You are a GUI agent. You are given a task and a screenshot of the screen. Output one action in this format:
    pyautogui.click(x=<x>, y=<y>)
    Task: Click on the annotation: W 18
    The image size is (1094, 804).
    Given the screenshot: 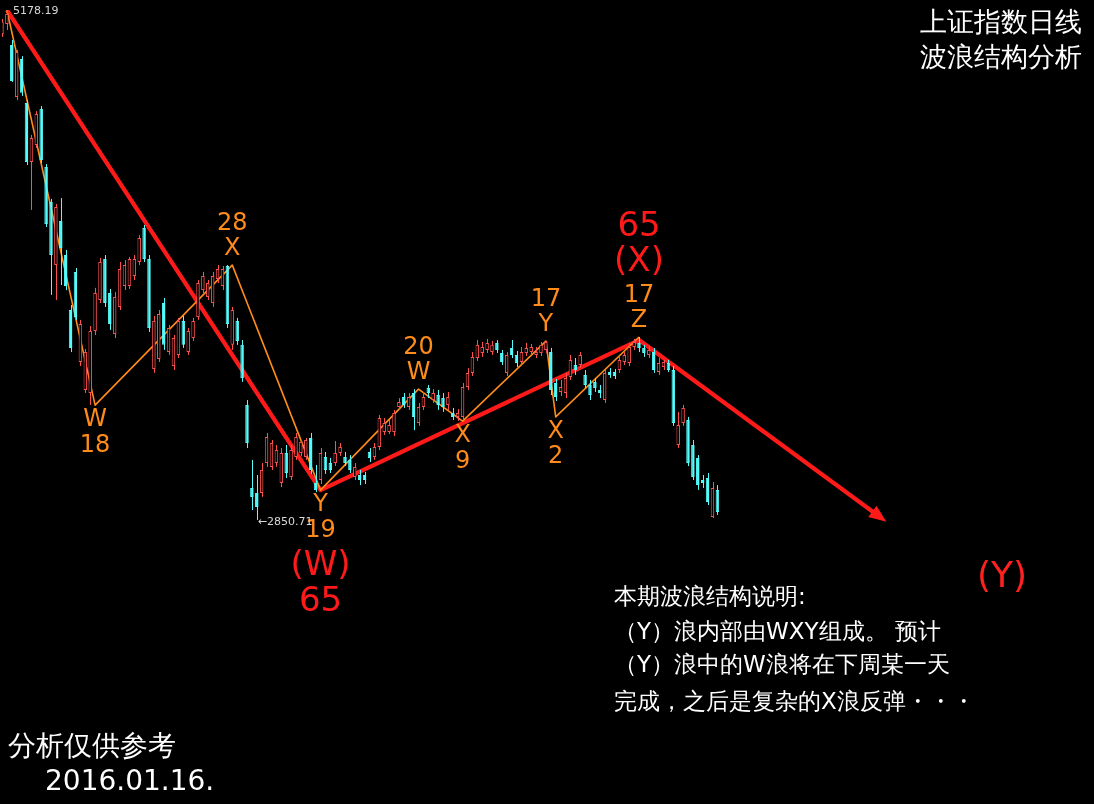 What is the action you would take?
    pyautogui.click(x=95, y=431)
    